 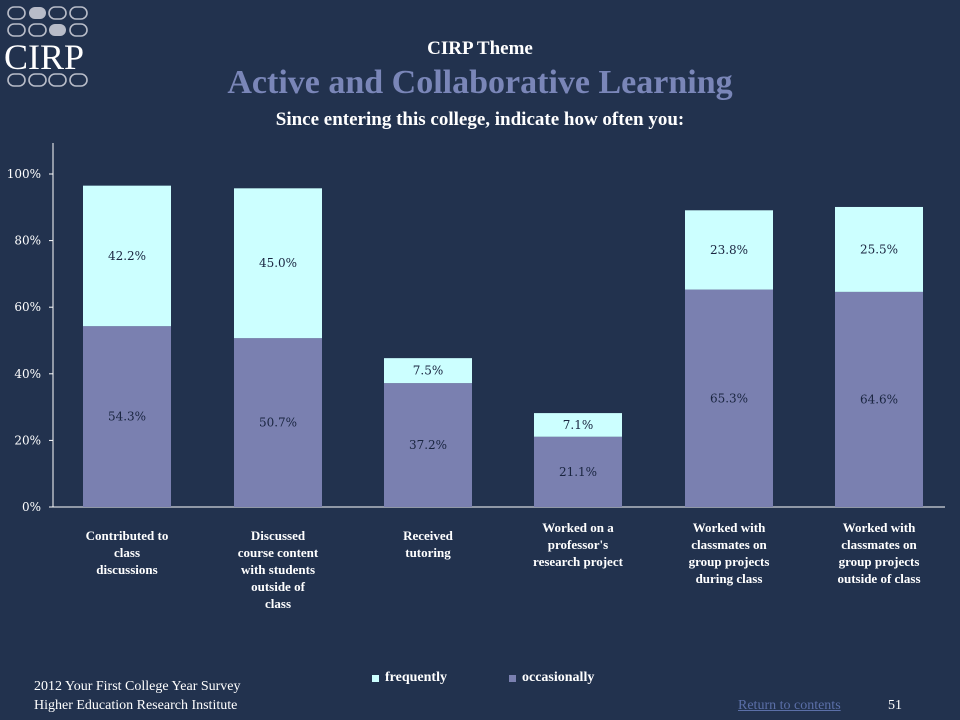 What do you see at coordinates (137, 686) in the screenshot?
I see `survey-name: 2012 Your First College Year Survey` at bounding box center [137, 686].